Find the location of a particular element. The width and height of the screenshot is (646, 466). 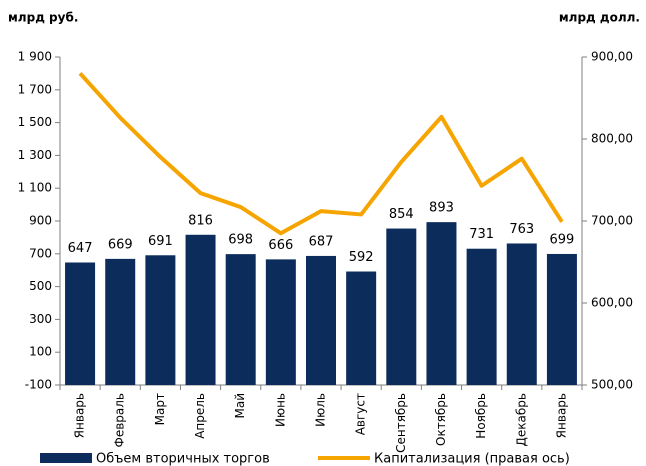

y-tick-label: 500 is located at coordinates (40, 286).